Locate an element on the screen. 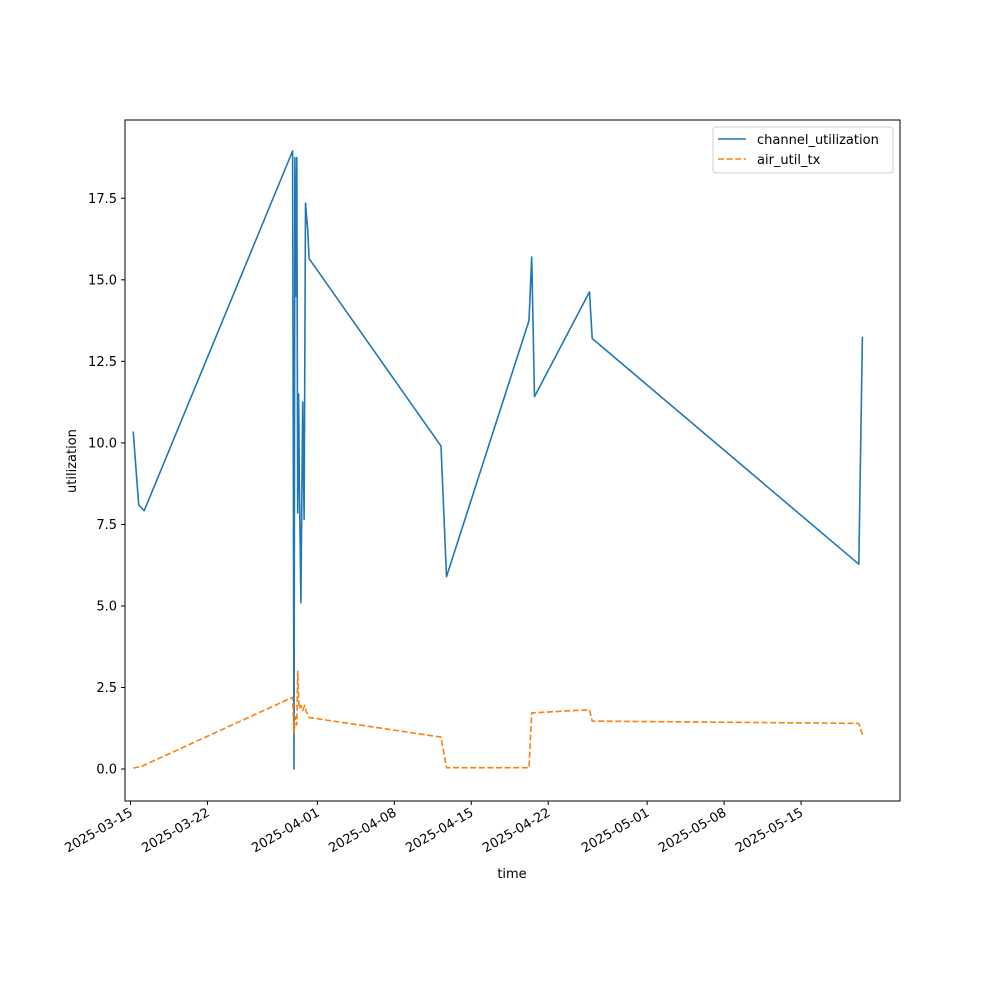 Image resolution: width=1000 pixels, height=1000 pixels. y-tick-label: 2.5 is located at coordinates (106, 688).